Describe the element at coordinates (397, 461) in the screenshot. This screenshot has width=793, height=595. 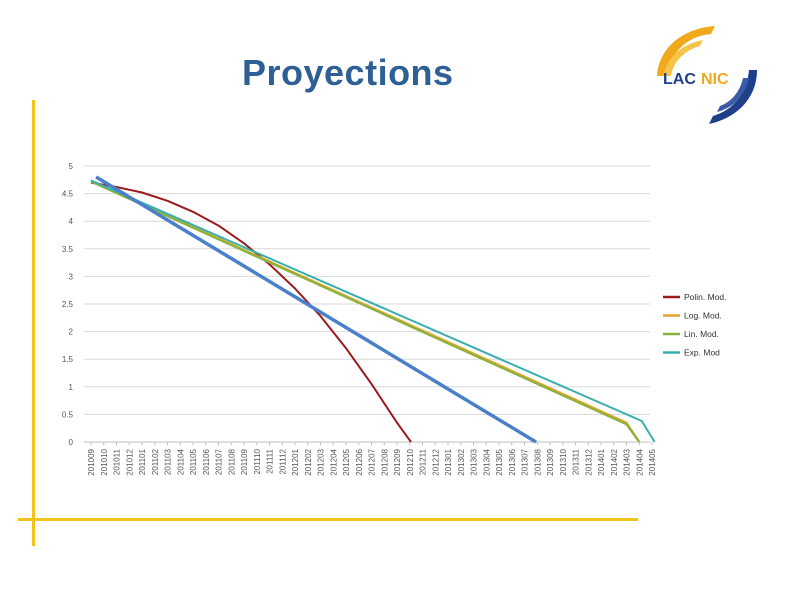
I see `x-tick-label: 201209` at that location.